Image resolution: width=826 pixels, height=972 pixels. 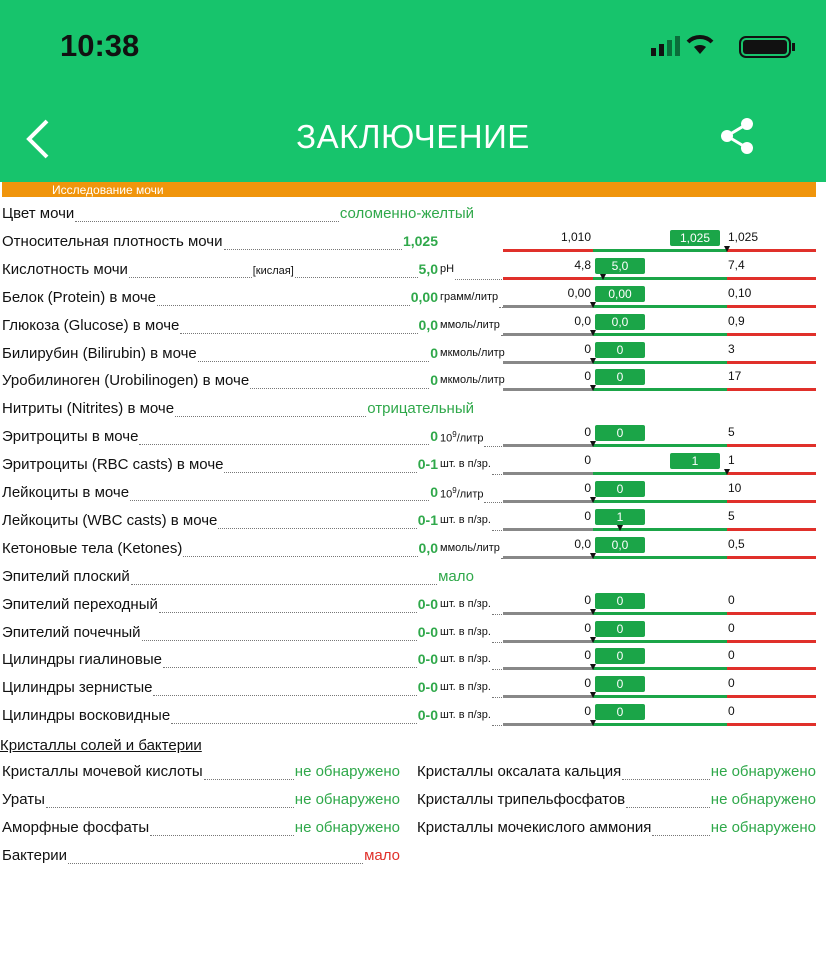 I want to click on share-button, so click(x=737, y=136).